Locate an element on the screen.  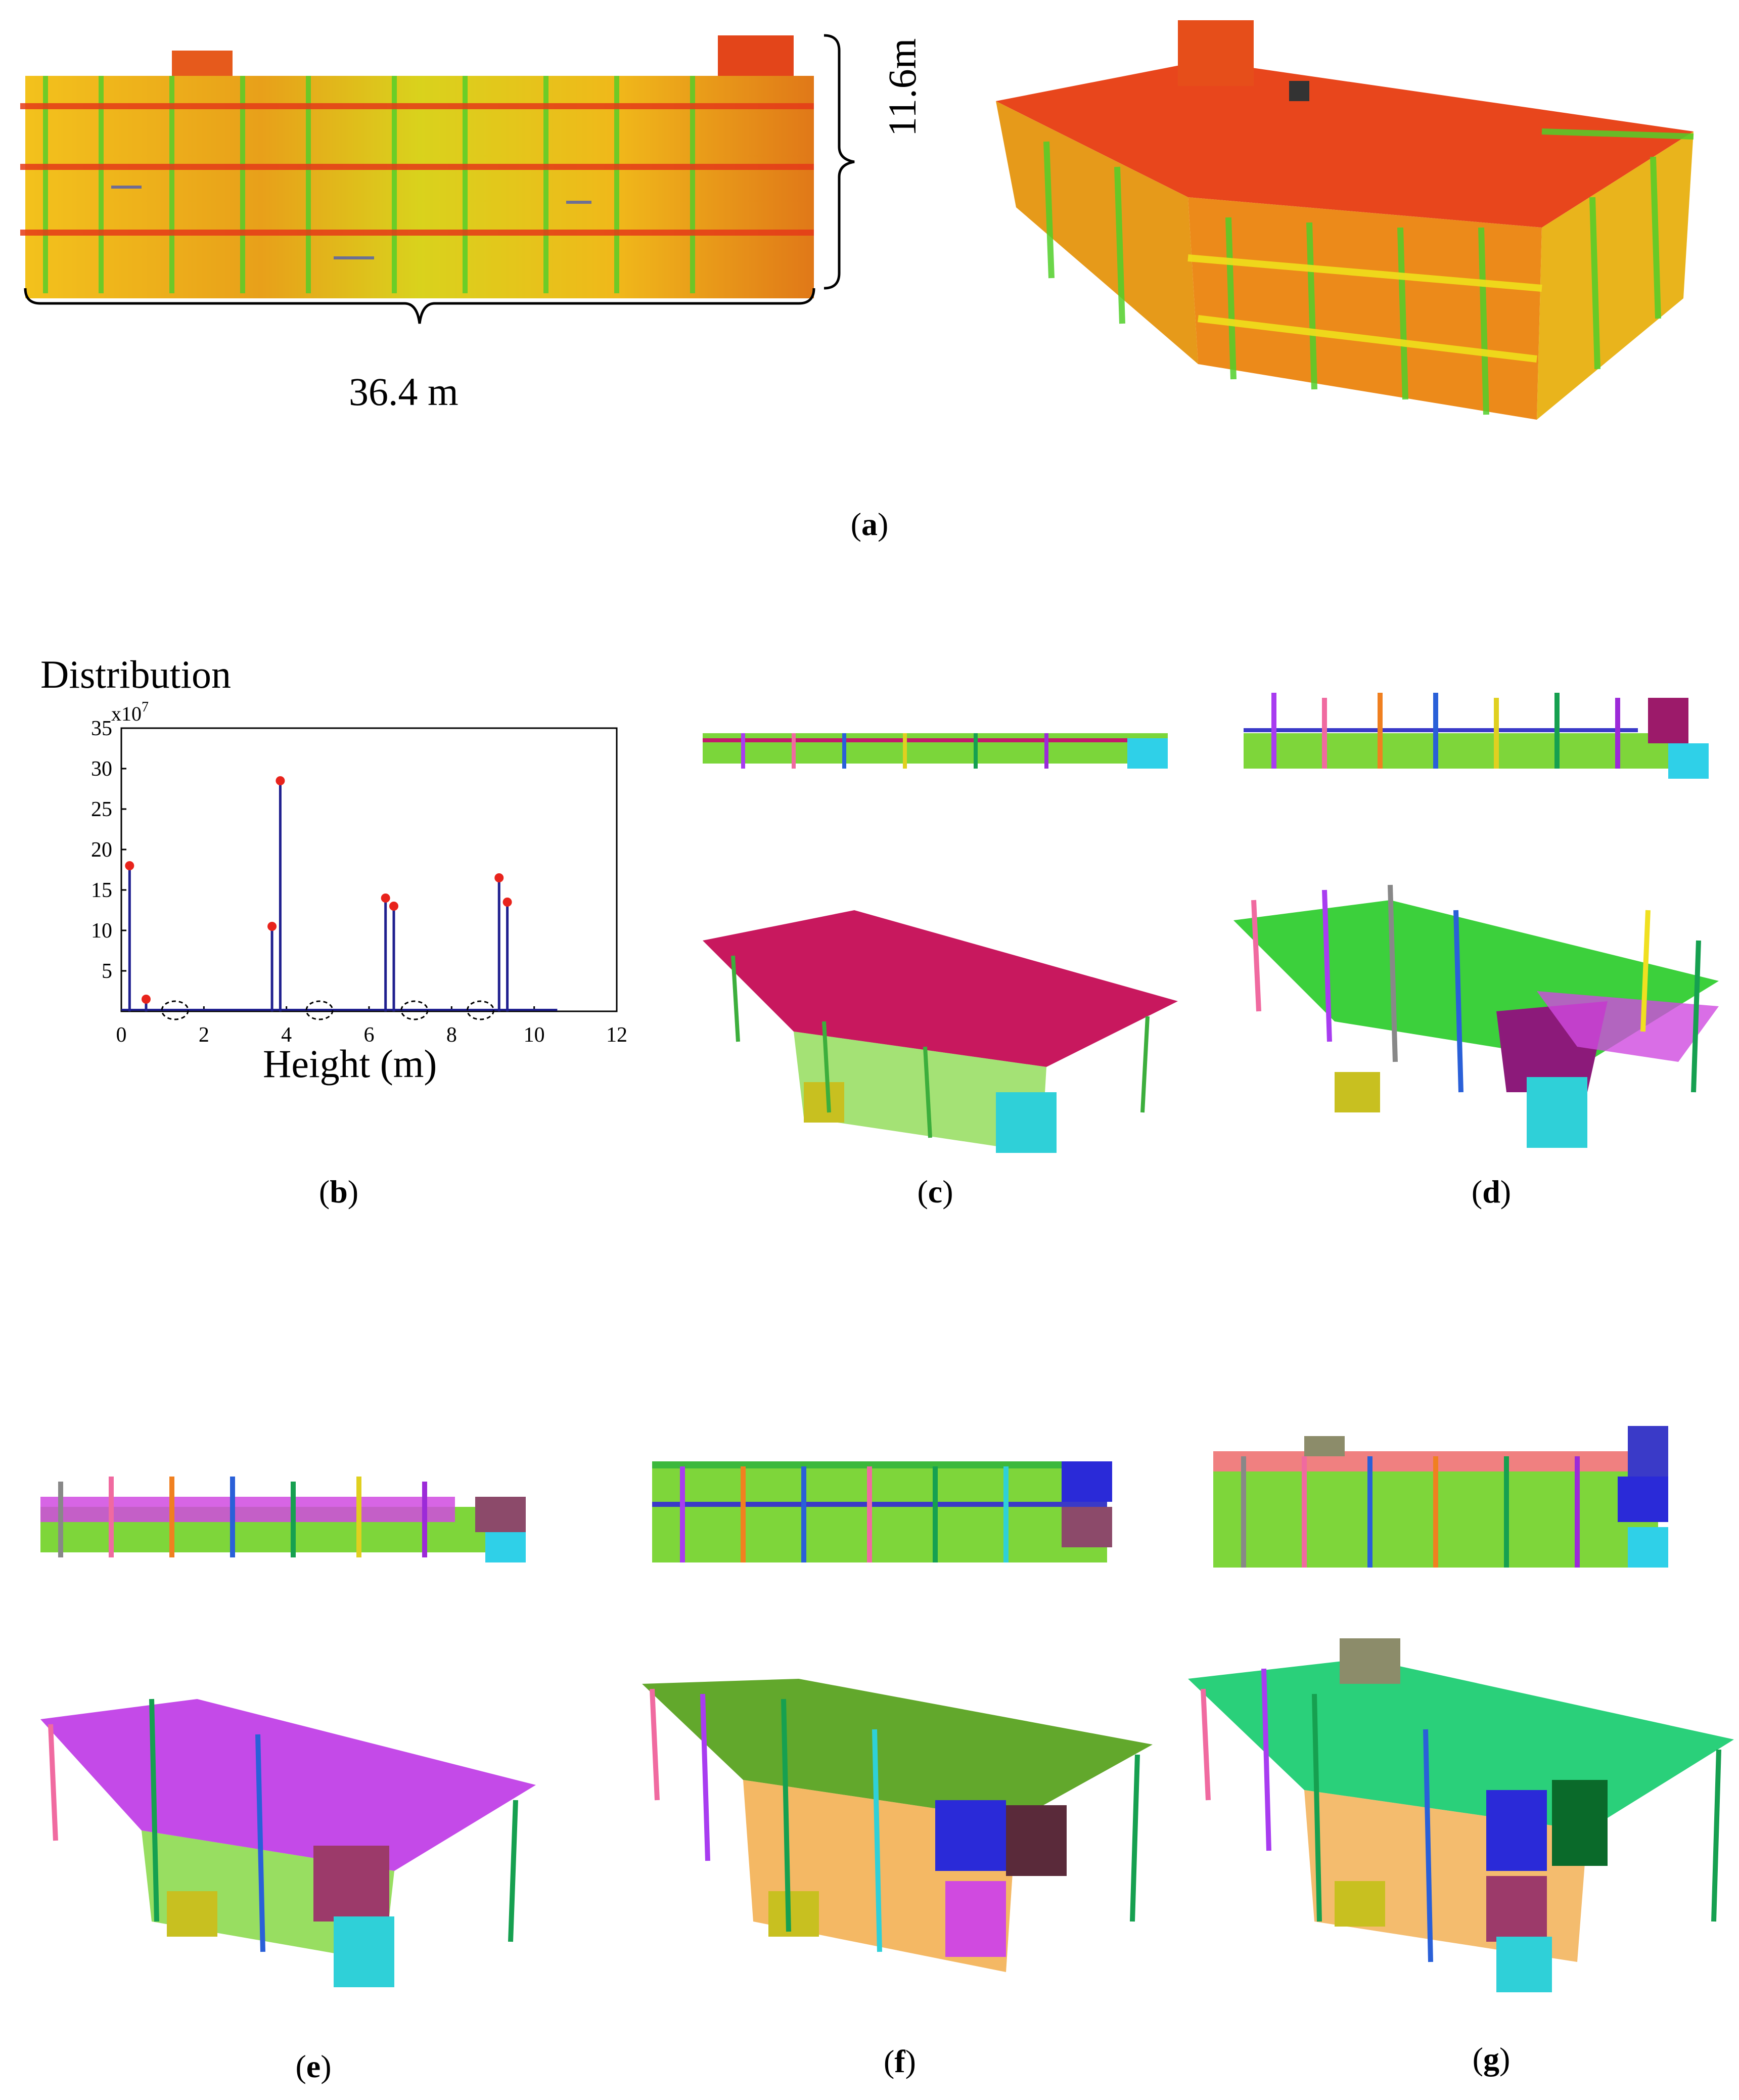
panel-d: (d) is located at coordinates (1476, 958).